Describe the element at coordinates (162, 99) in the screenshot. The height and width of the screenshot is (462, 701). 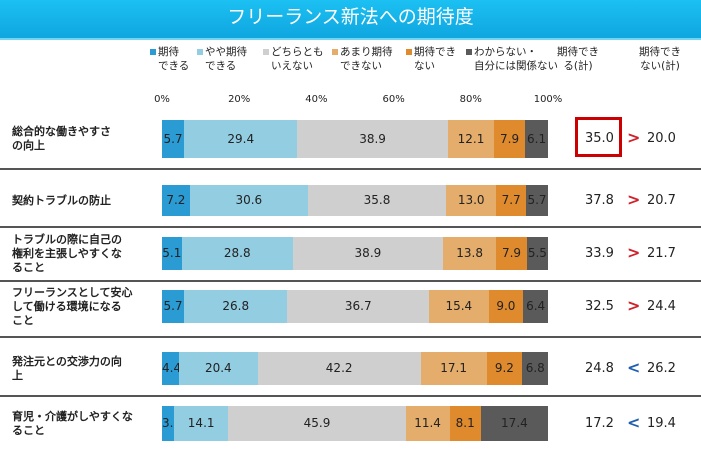
I see `x-tick-label: 0%` at that location.